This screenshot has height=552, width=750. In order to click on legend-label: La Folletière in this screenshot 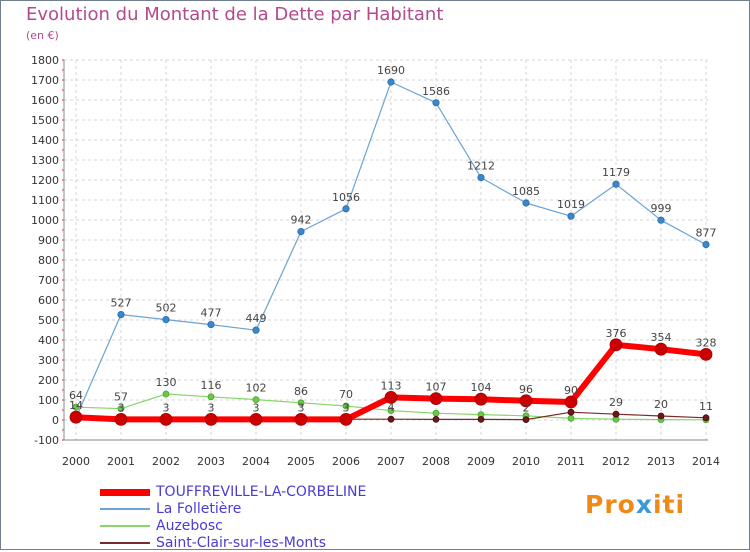, I will do `click(199, 509)`.